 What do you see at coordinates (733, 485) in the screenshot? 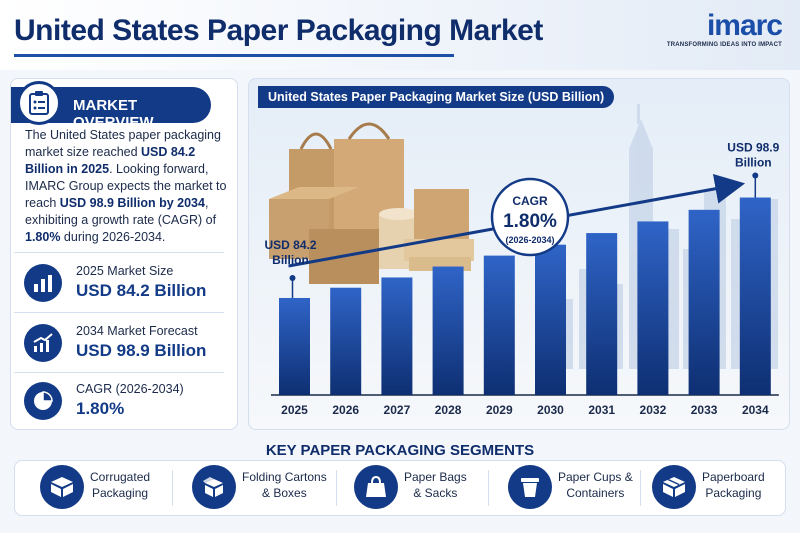
I see `segment-label: Paperboard Packaging` at bounding box center [733, 485].